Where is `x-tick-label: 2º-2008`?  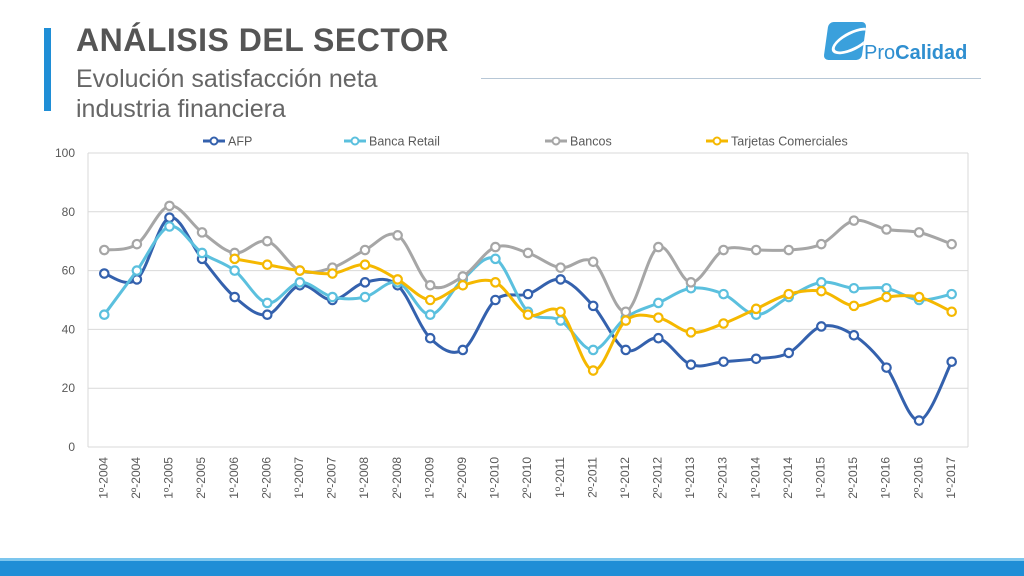
x-tick-label: 2º-2008 is located at coordinates (397, 478).